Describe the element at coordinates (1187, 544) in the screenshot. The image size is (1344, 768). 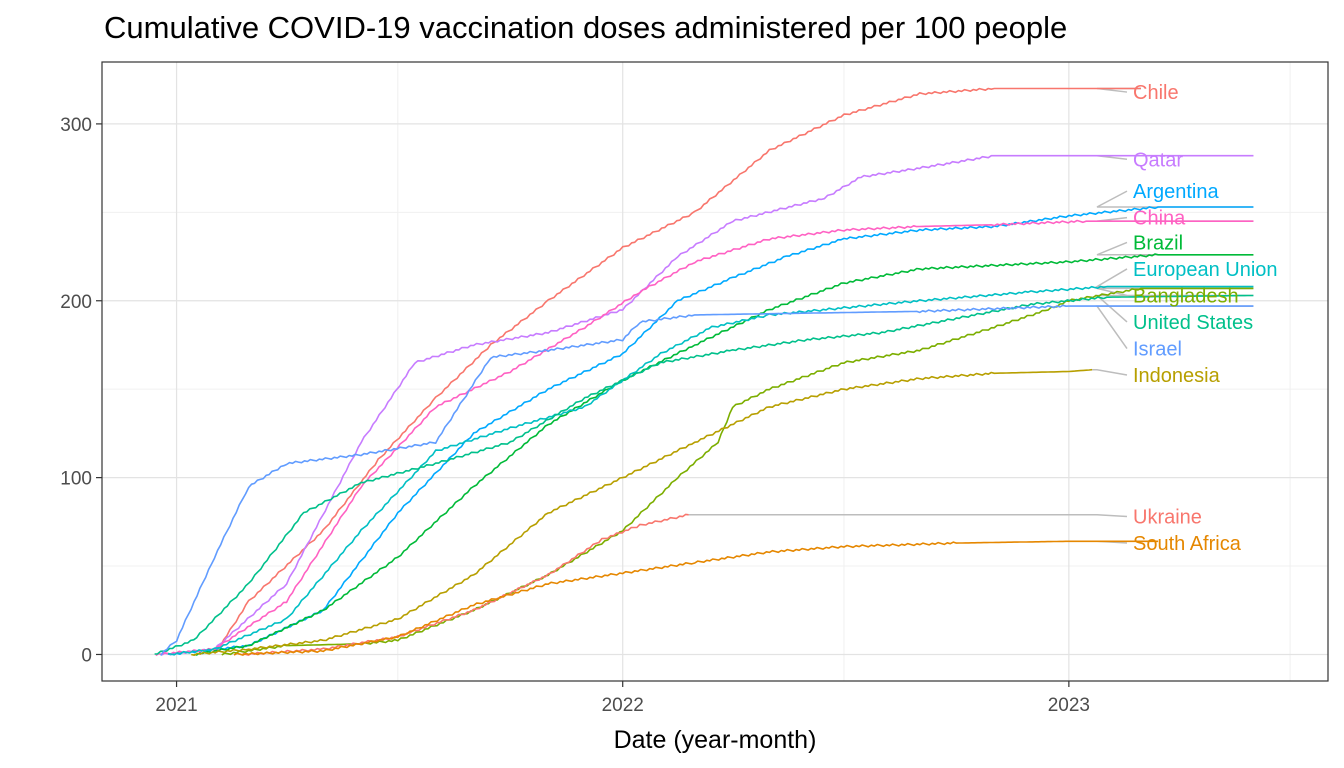
I see `series-label-south-africa: South Africa` at that location.